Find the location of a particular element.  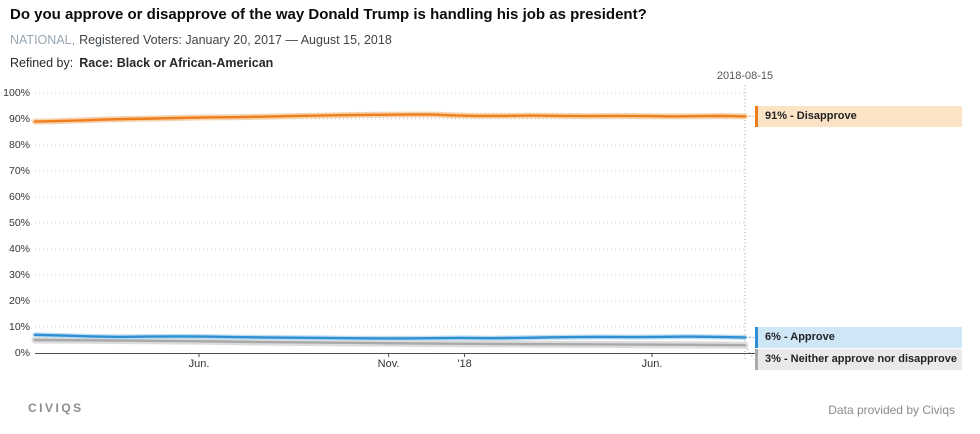

y-axis-tick-label: 80% is located at coordinates (19, 145).